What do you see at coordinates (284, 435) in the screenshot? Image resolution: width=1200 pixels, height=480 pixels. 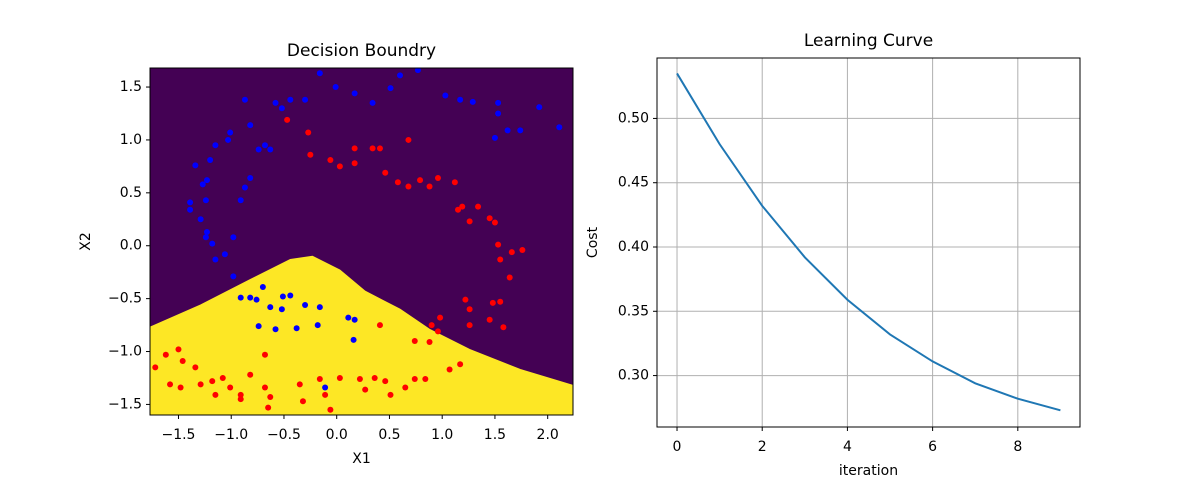 I see `x-tick-label: −0.5` at bounding box center [284, 435].